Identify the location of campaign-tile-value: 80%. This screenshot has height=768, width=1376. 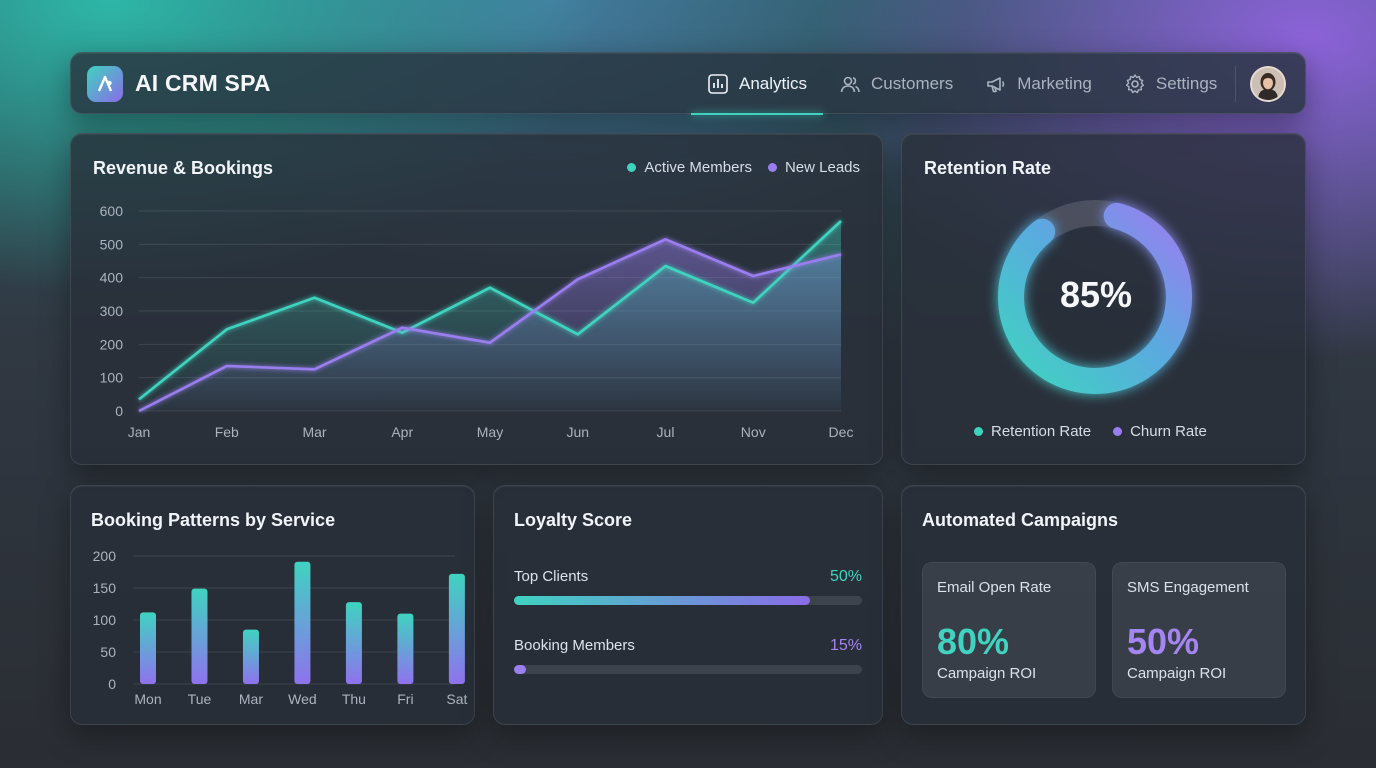
(973, 641).